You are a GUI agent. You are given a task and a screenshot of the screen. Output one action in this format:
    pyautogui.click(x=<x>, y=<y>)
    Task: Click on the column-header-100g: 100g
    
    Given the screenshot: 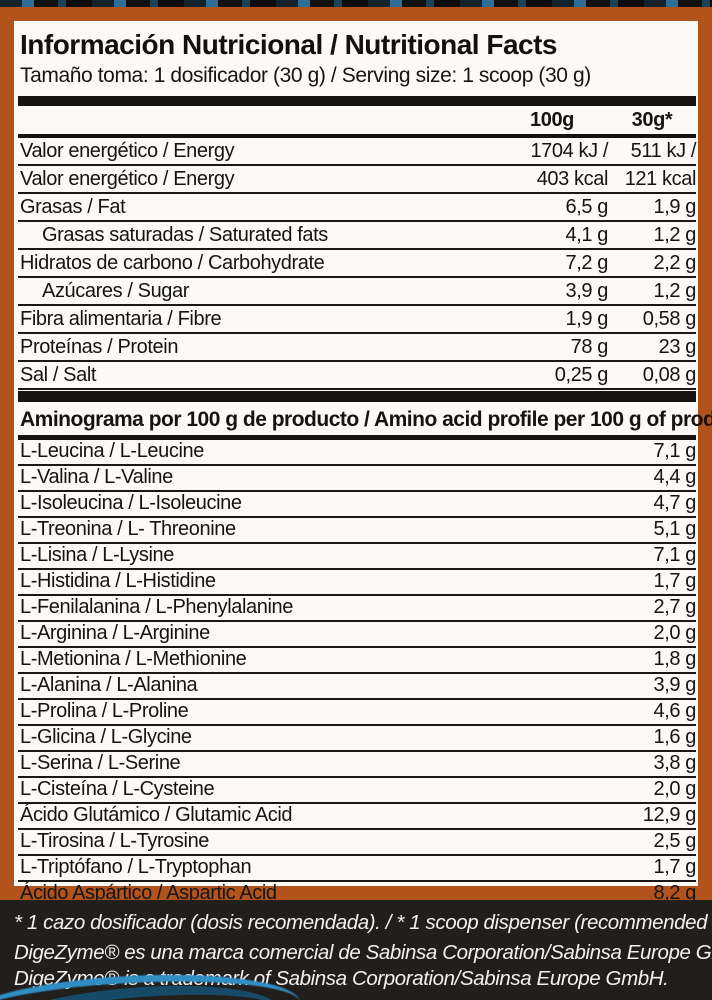 What is the action you would take?
    pyautogui.click(x=552, y=120)
    